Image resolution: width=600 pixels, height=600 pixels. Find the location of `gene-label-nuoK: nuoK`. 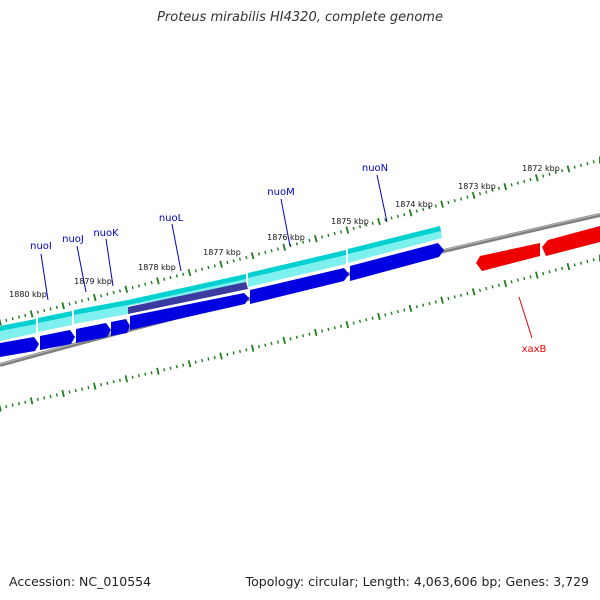

gene-label-nuoK: nuoK is located at coordinates (106, 233).